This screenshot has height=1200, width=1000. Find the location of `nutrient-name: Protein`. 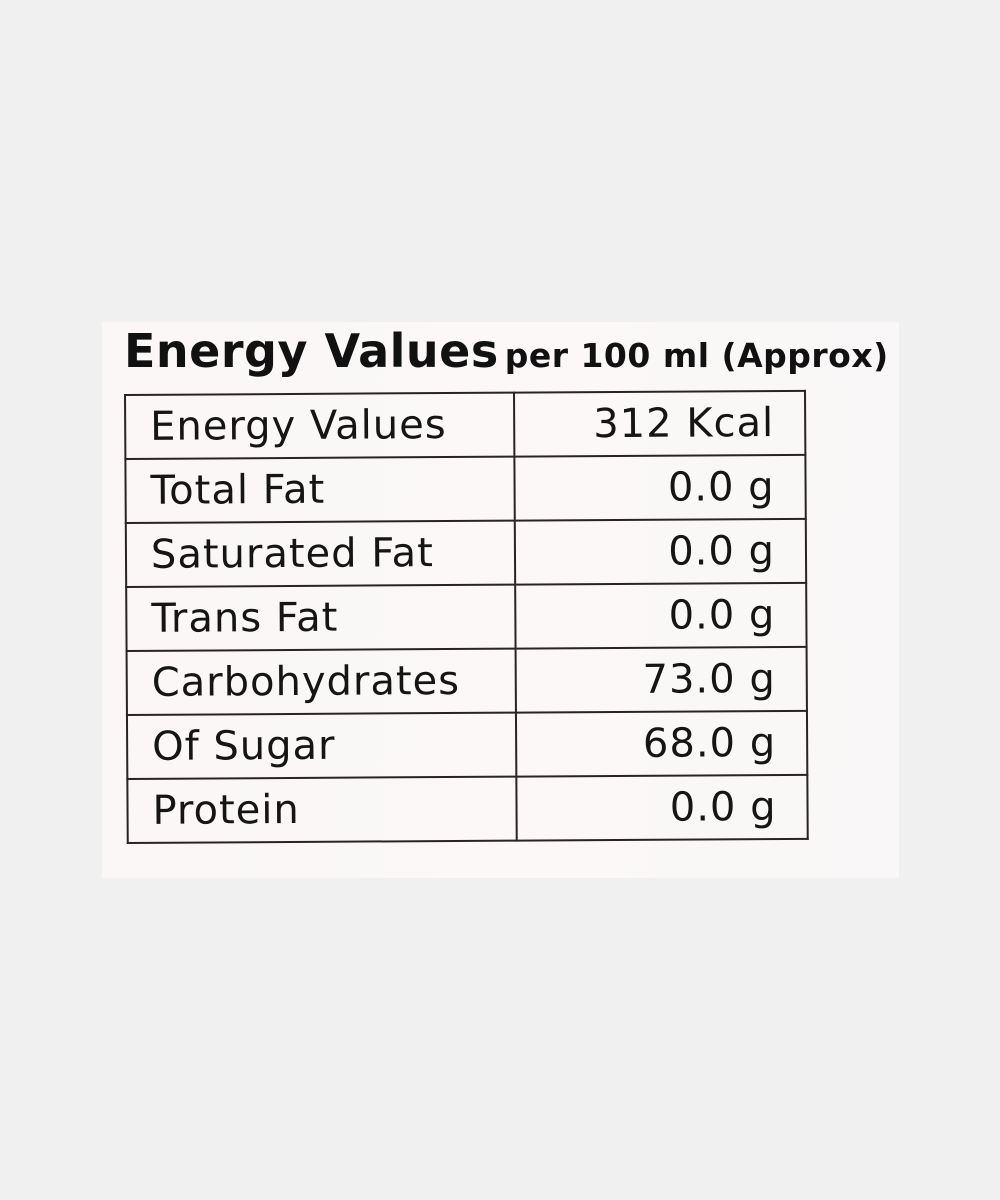

nutrient-name: Protein is located at coordinates (322, 809).